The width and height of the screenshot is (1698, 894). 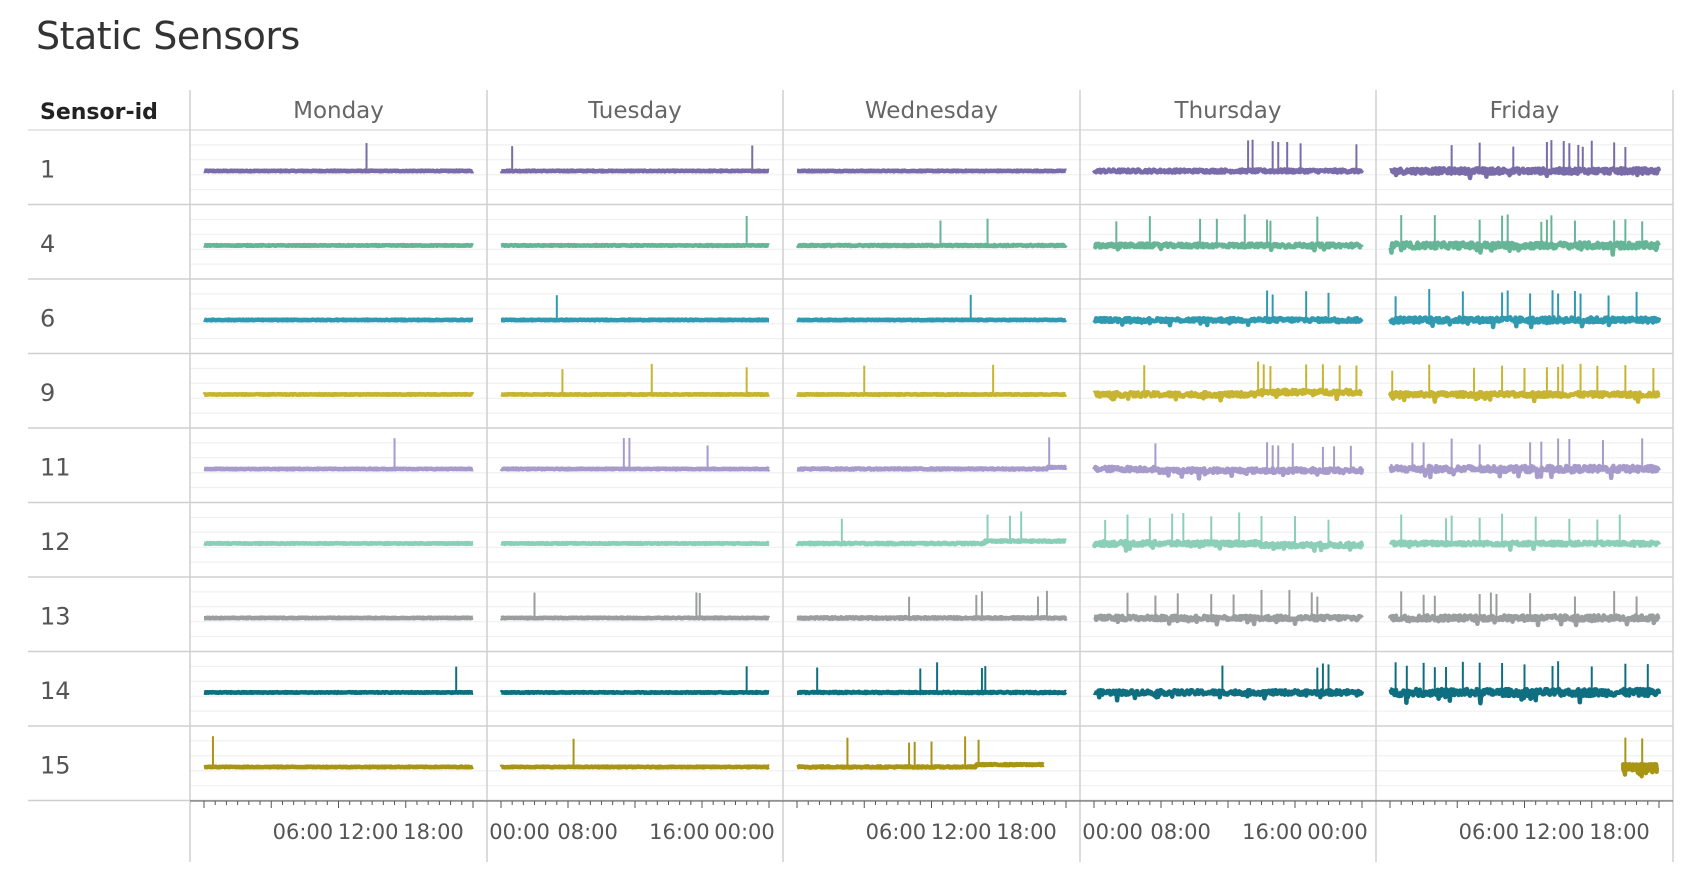 I want to click on day-header-tuesday: Tuesday, so click(x=634, y=111).